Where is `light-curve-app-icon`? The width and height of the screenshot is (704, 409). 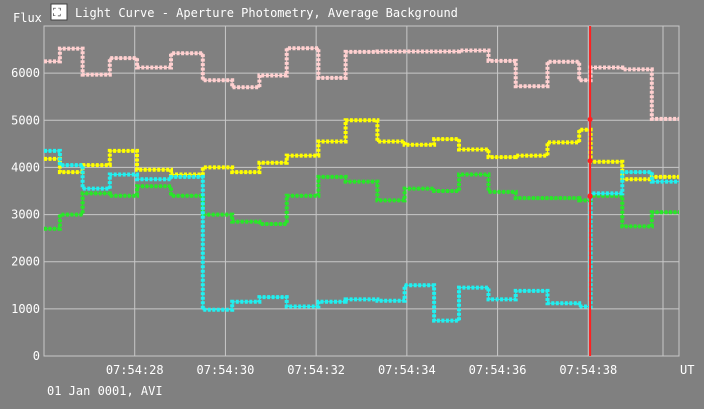 light-curve-app-icon is located at coordinates (59, 12).